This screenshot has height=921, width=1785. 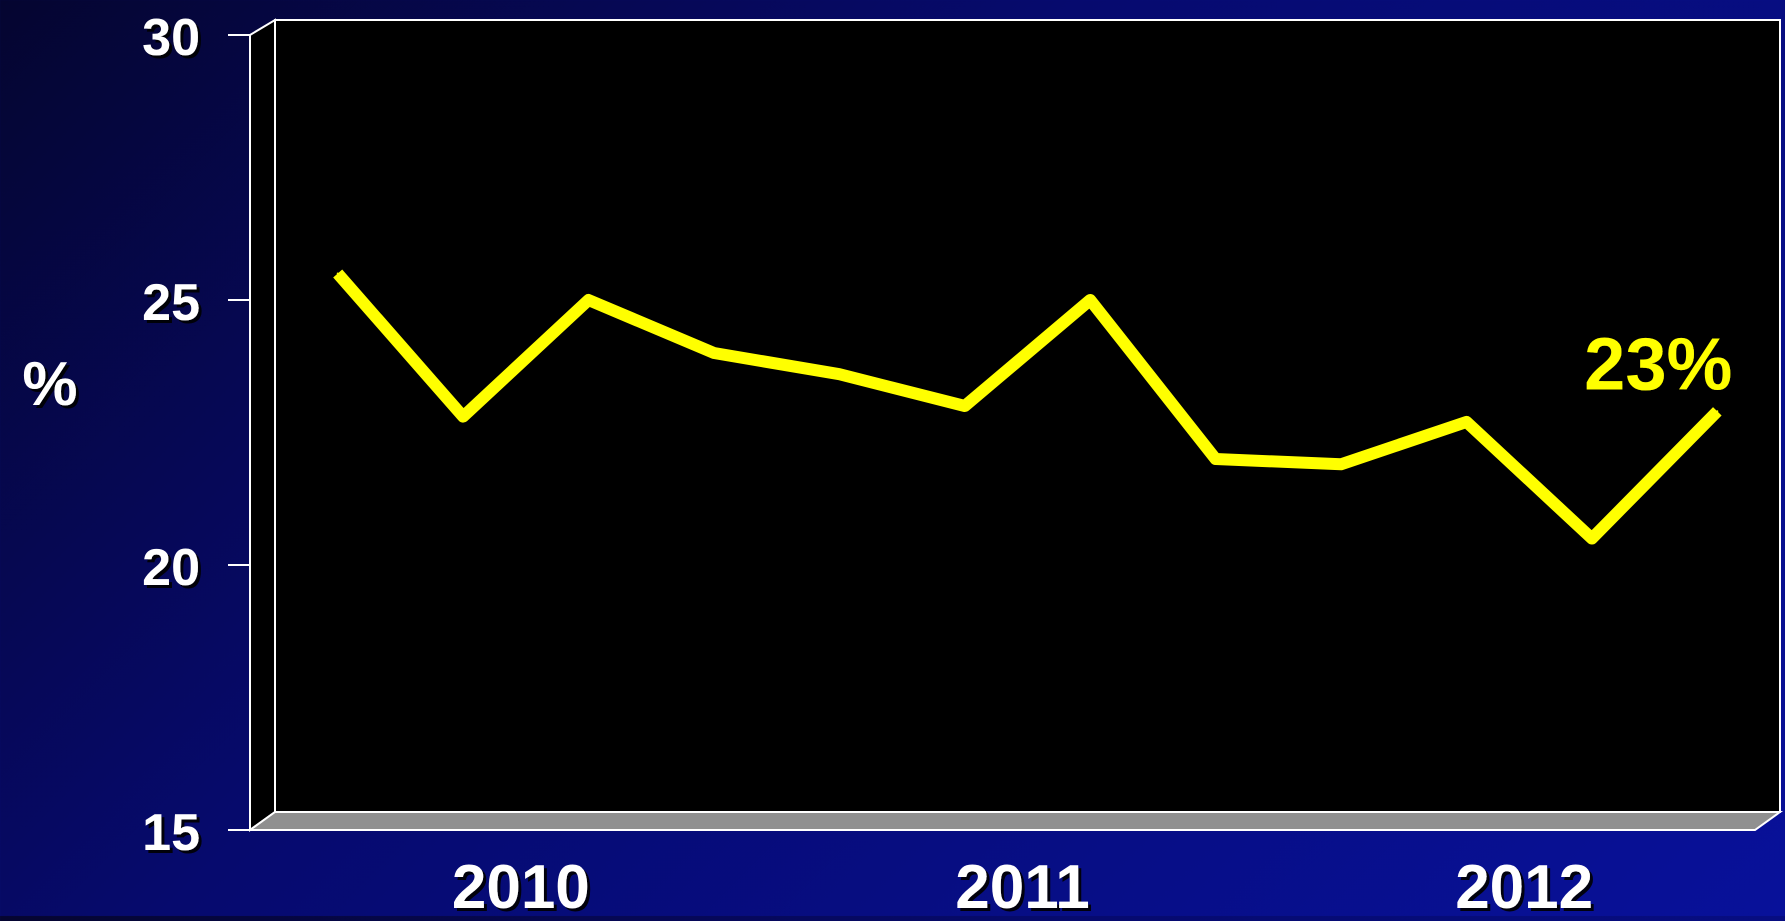 What do you see at coordinates (171, 303) in the screenshot?
I see `y-tick-label: 25` at bounding box center [171, 303].